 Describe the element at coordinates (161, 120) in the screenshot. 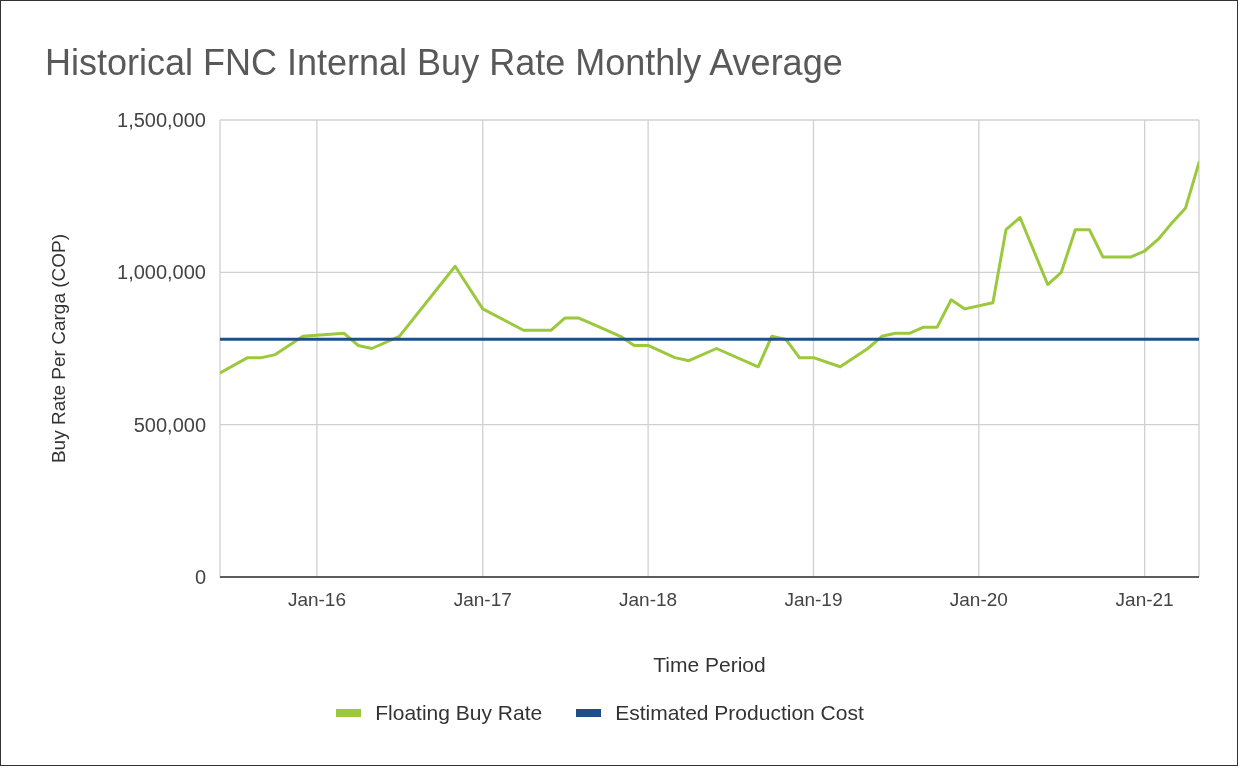

I see `y-tick-label: 1,500,000` at that location.